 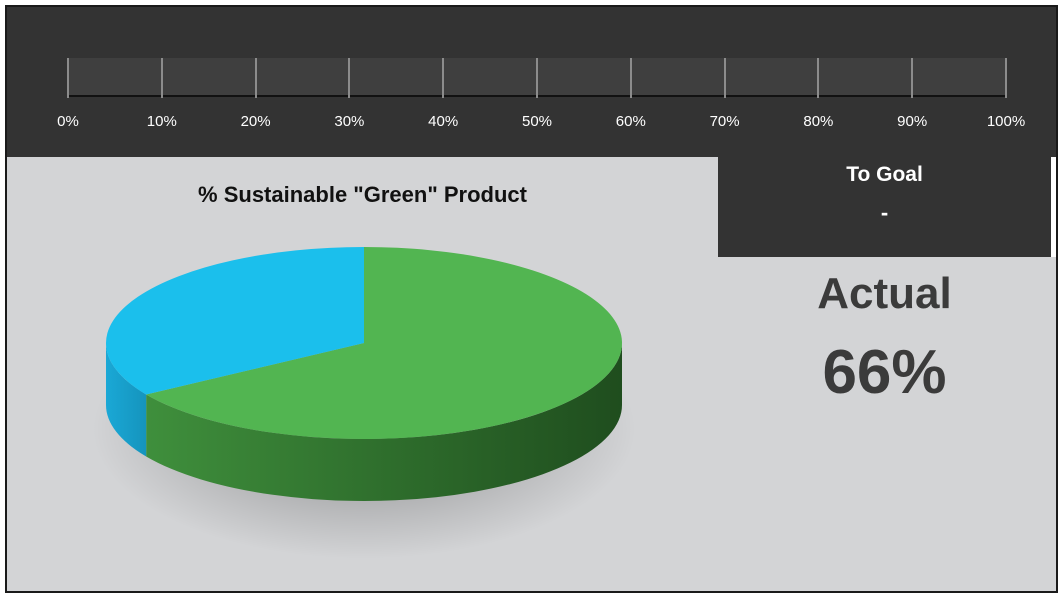 What do you see at coordinates (68, 121) in the screenshot?
I see `scale-label: 0%` at bounding box center [68, 121].